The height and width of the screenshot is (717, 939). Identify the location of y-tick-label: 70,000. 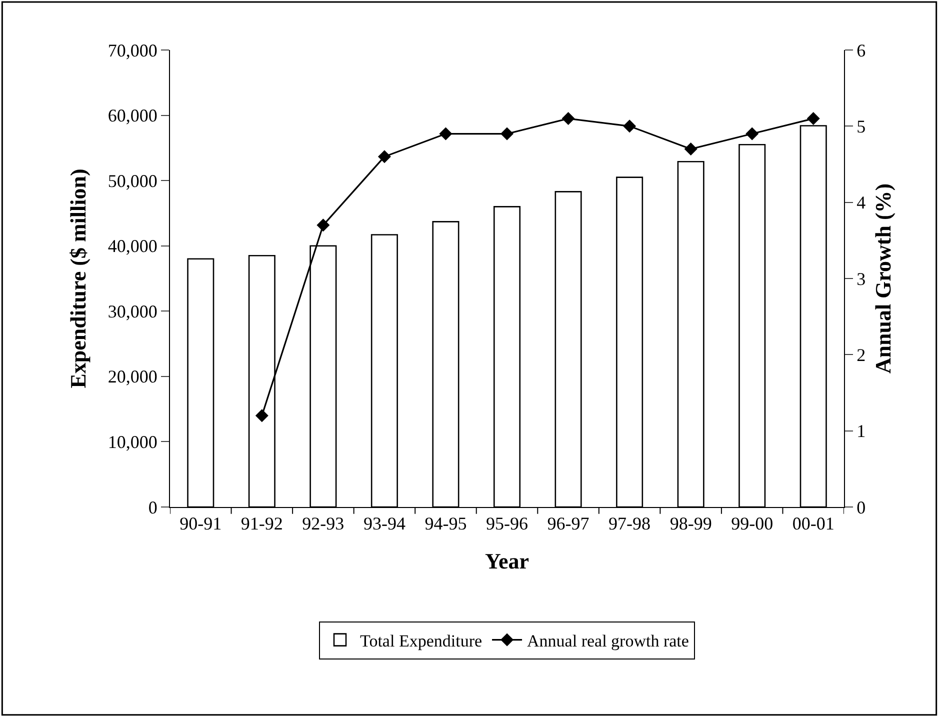
(133, 50).